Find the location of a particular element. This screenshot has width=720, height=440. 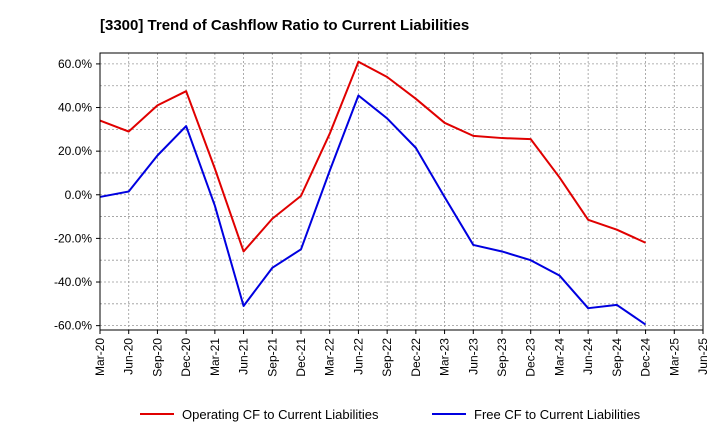

x-tick-label: Sep-22 is located at coordinates (387, 357).